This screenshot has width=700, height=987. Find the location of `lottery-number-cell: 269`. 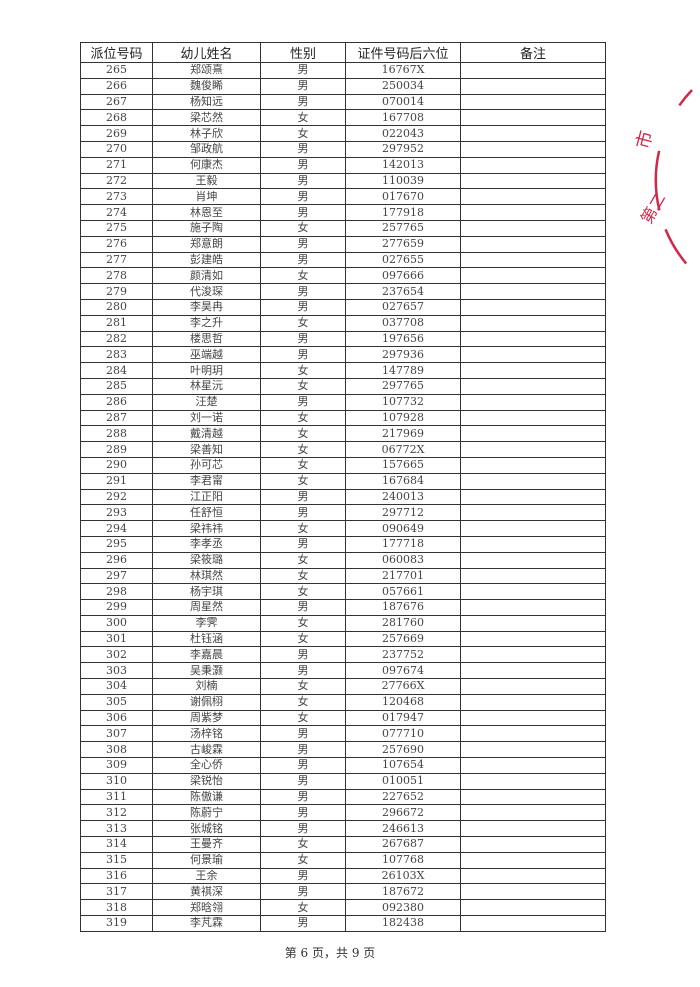

lottery-number-cell: 269 is located at coordinates (116, 133).